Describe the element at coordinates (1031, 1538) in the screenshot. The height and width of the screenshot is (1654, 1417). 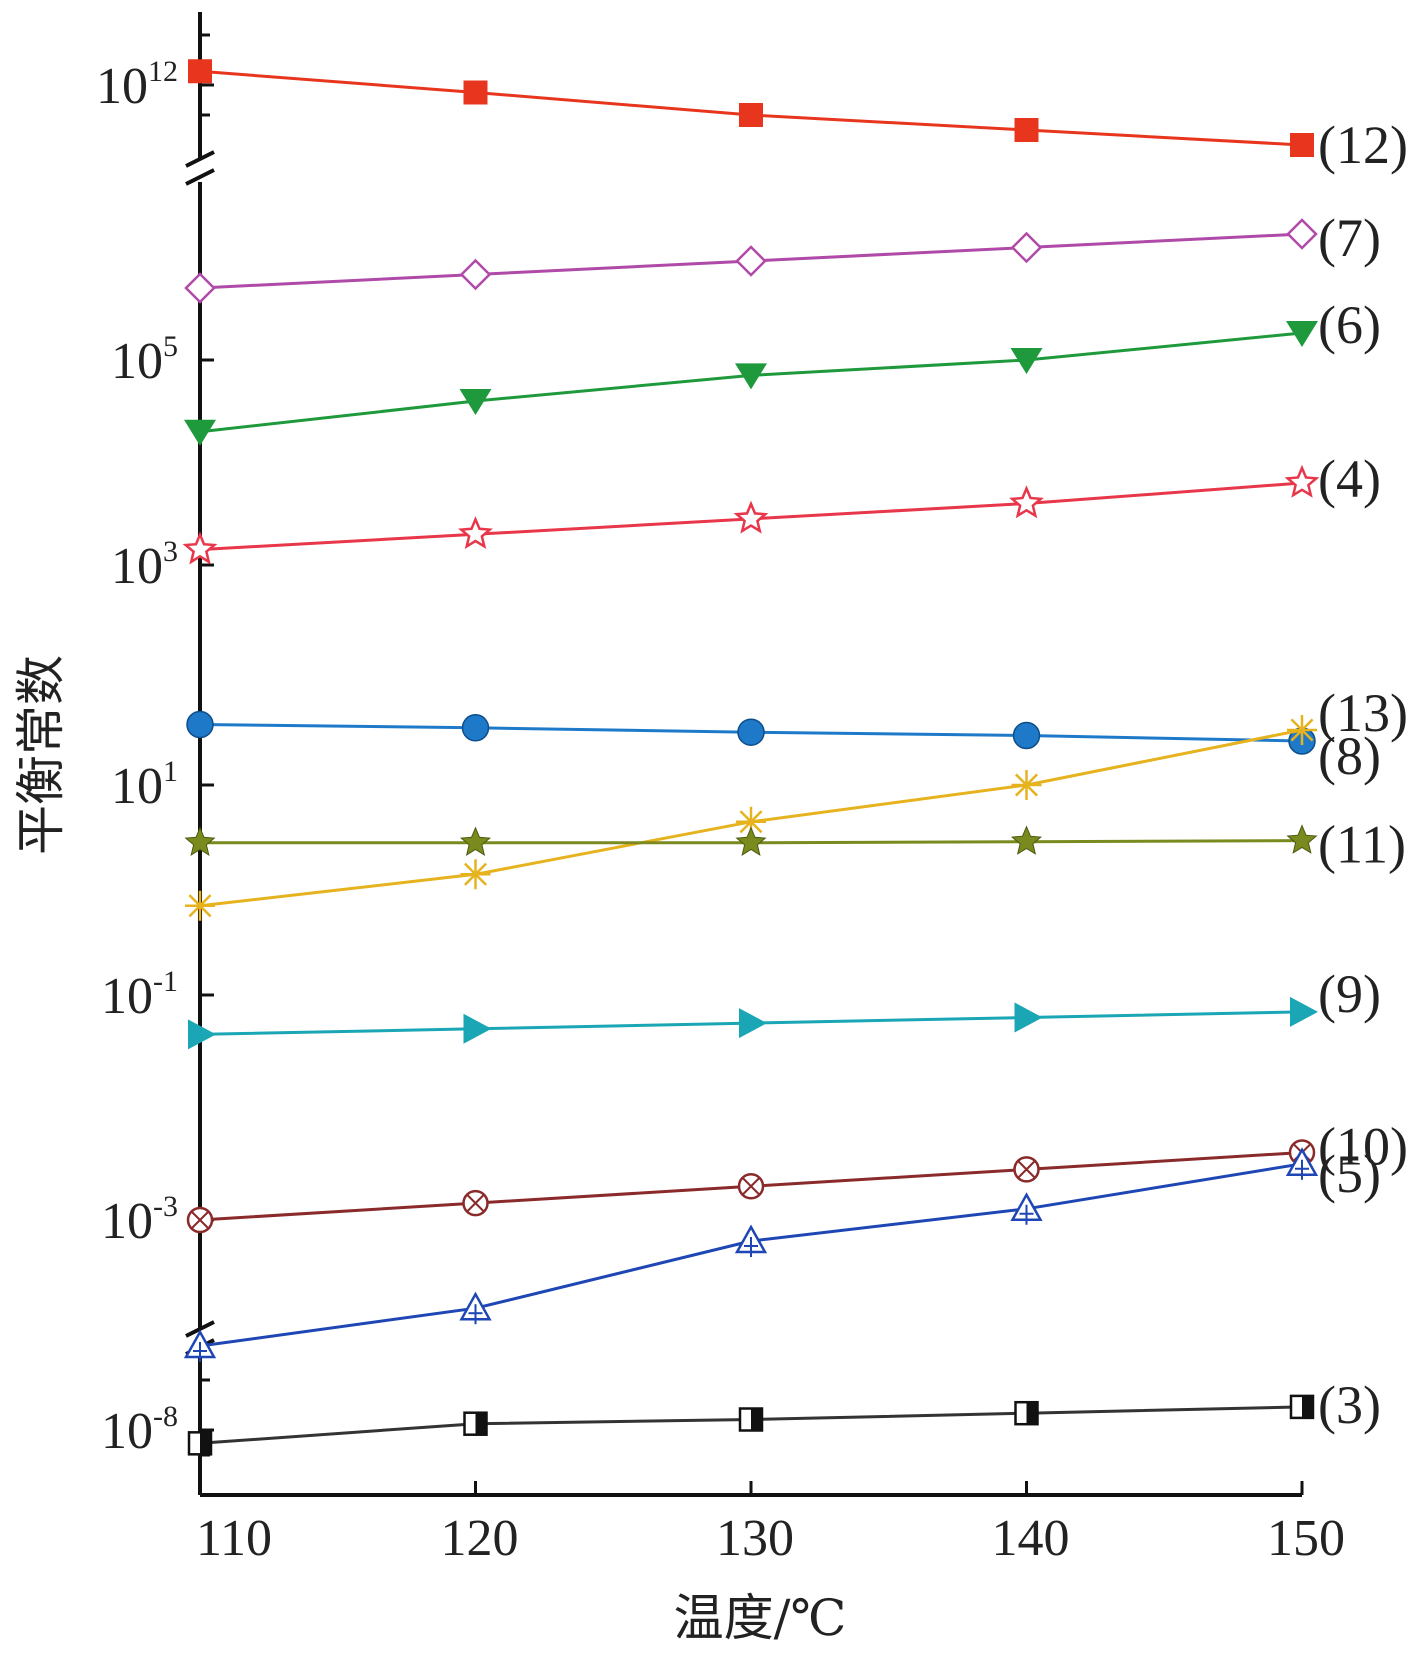
I see `x-tick-label: 140` at that location.